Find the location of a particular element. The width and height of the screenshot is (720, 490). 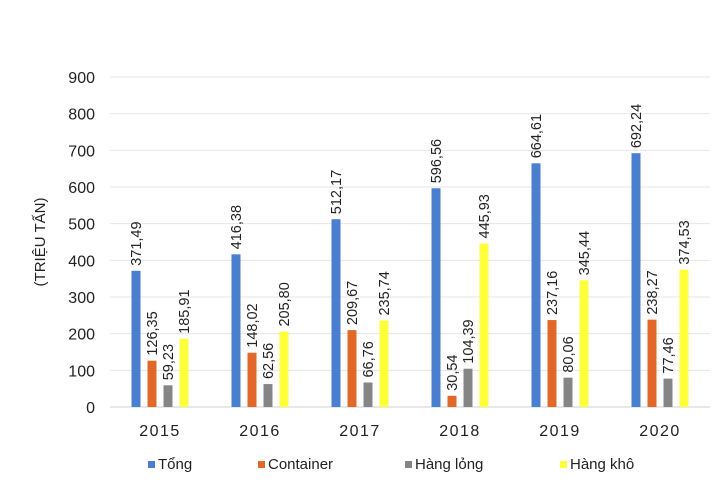

data-label: 59,23 is located at coordinates (169, 362).